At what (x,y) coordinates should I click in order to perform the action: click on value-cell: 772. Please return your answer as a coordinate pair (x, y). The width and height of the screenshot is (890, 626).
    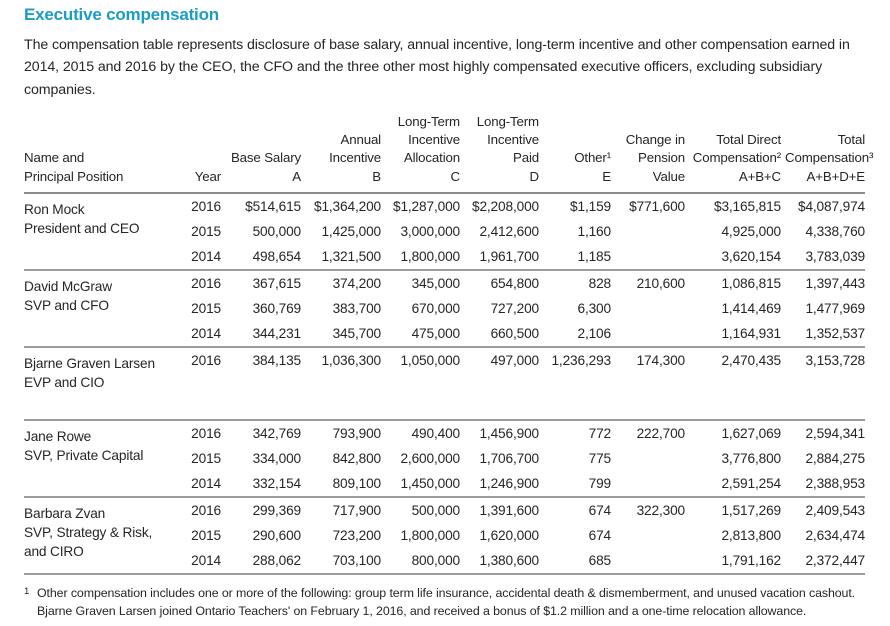
    Looking at the image, I should click on (600, 433).